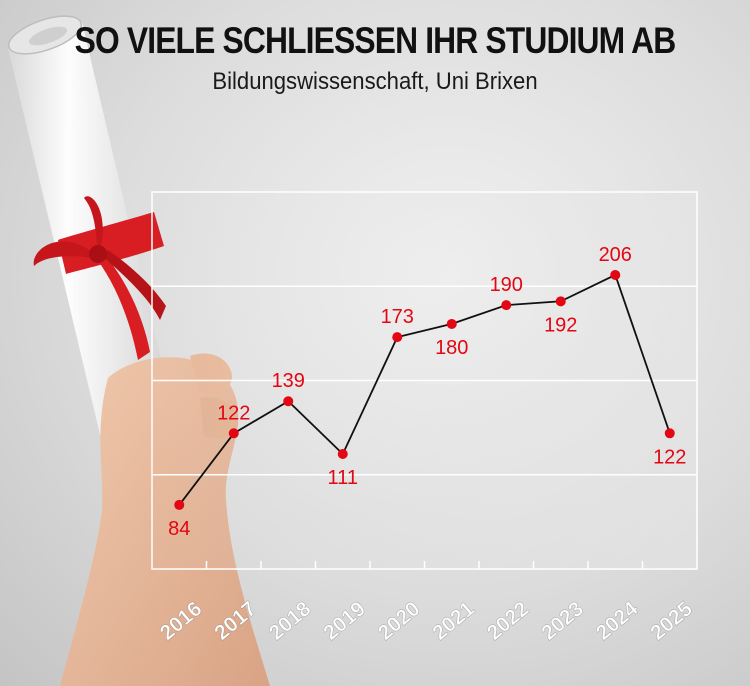 The image size is (750, 686). What do you see at coordinates (560, 301) in the screenshot?
I see `data-point-2023` at bounding box center [560, 301].